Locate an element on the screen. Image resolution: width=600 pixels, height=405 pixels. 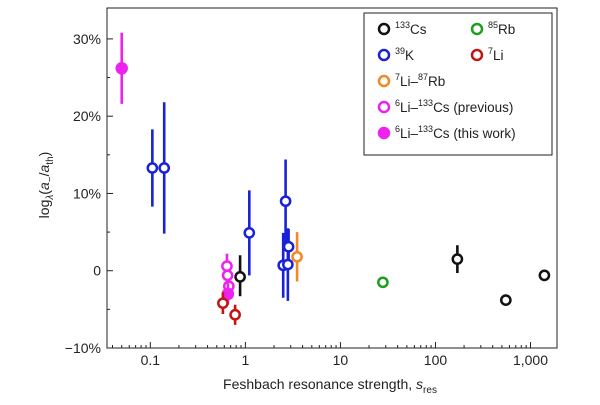
legend-entry-39k: 39K is located at coordinates (395, 54).